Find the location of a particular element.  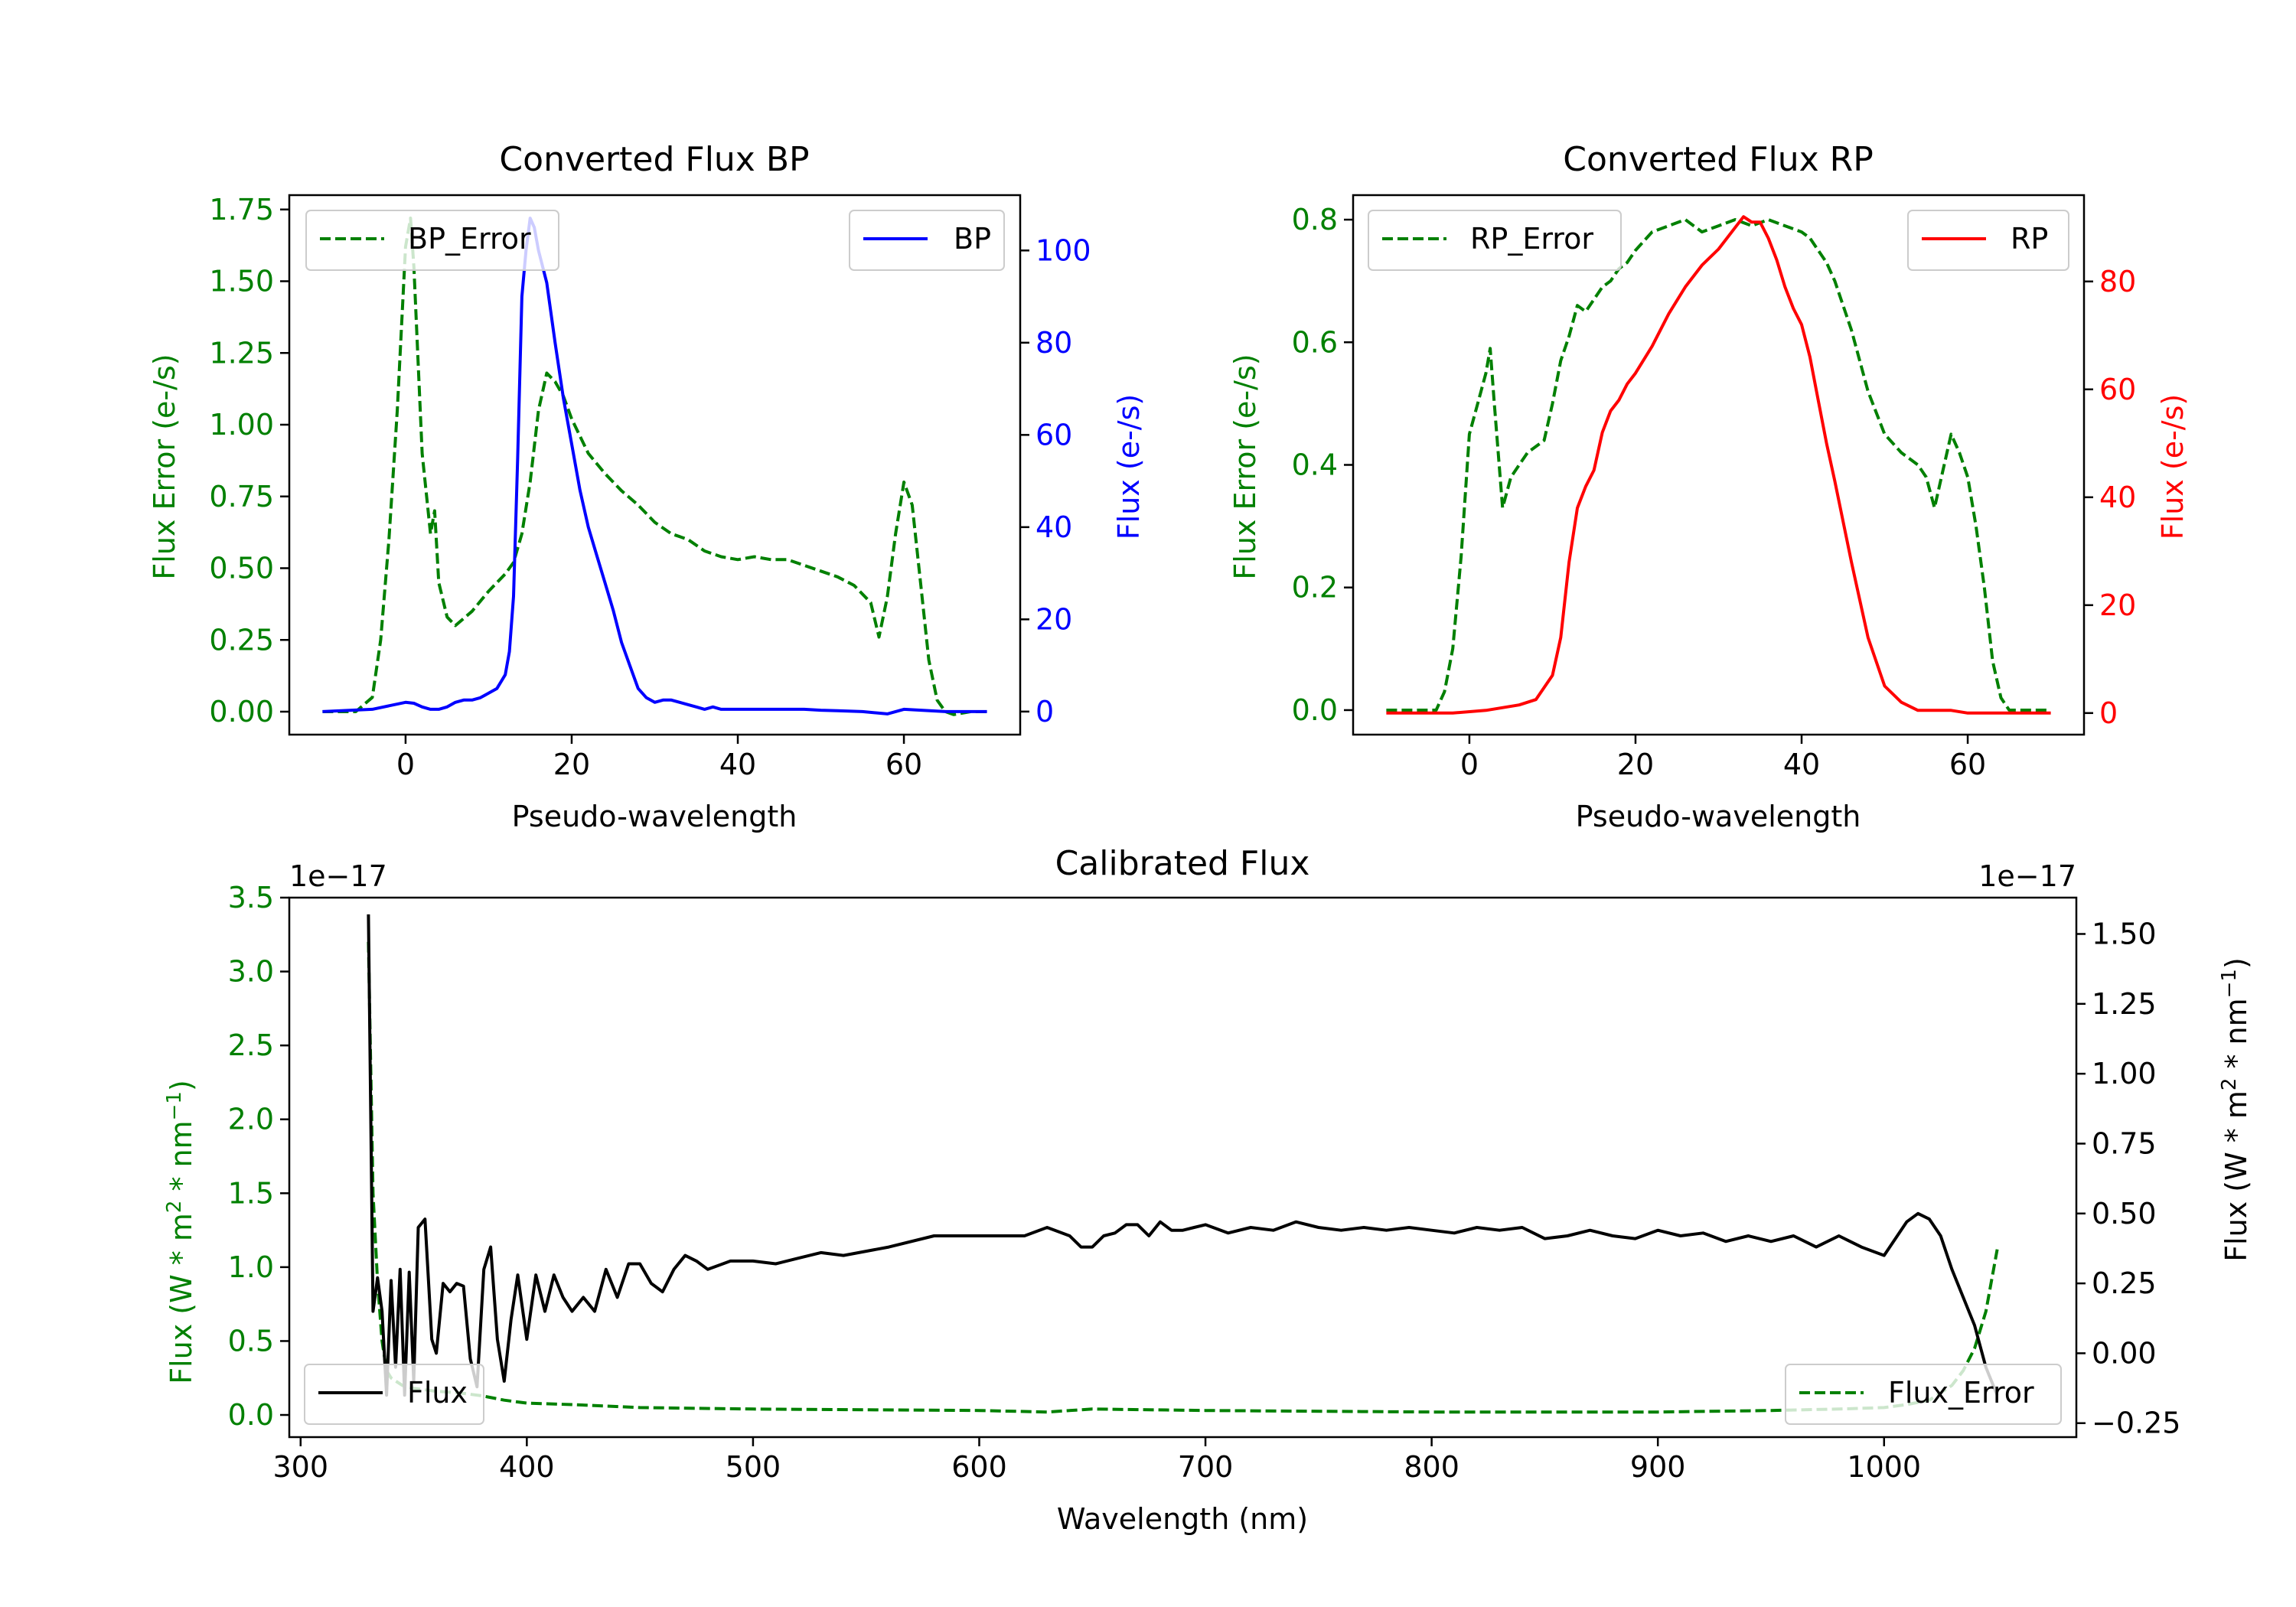

bp-legend-error-label: BP_Error is located at coordinates (469, 239).